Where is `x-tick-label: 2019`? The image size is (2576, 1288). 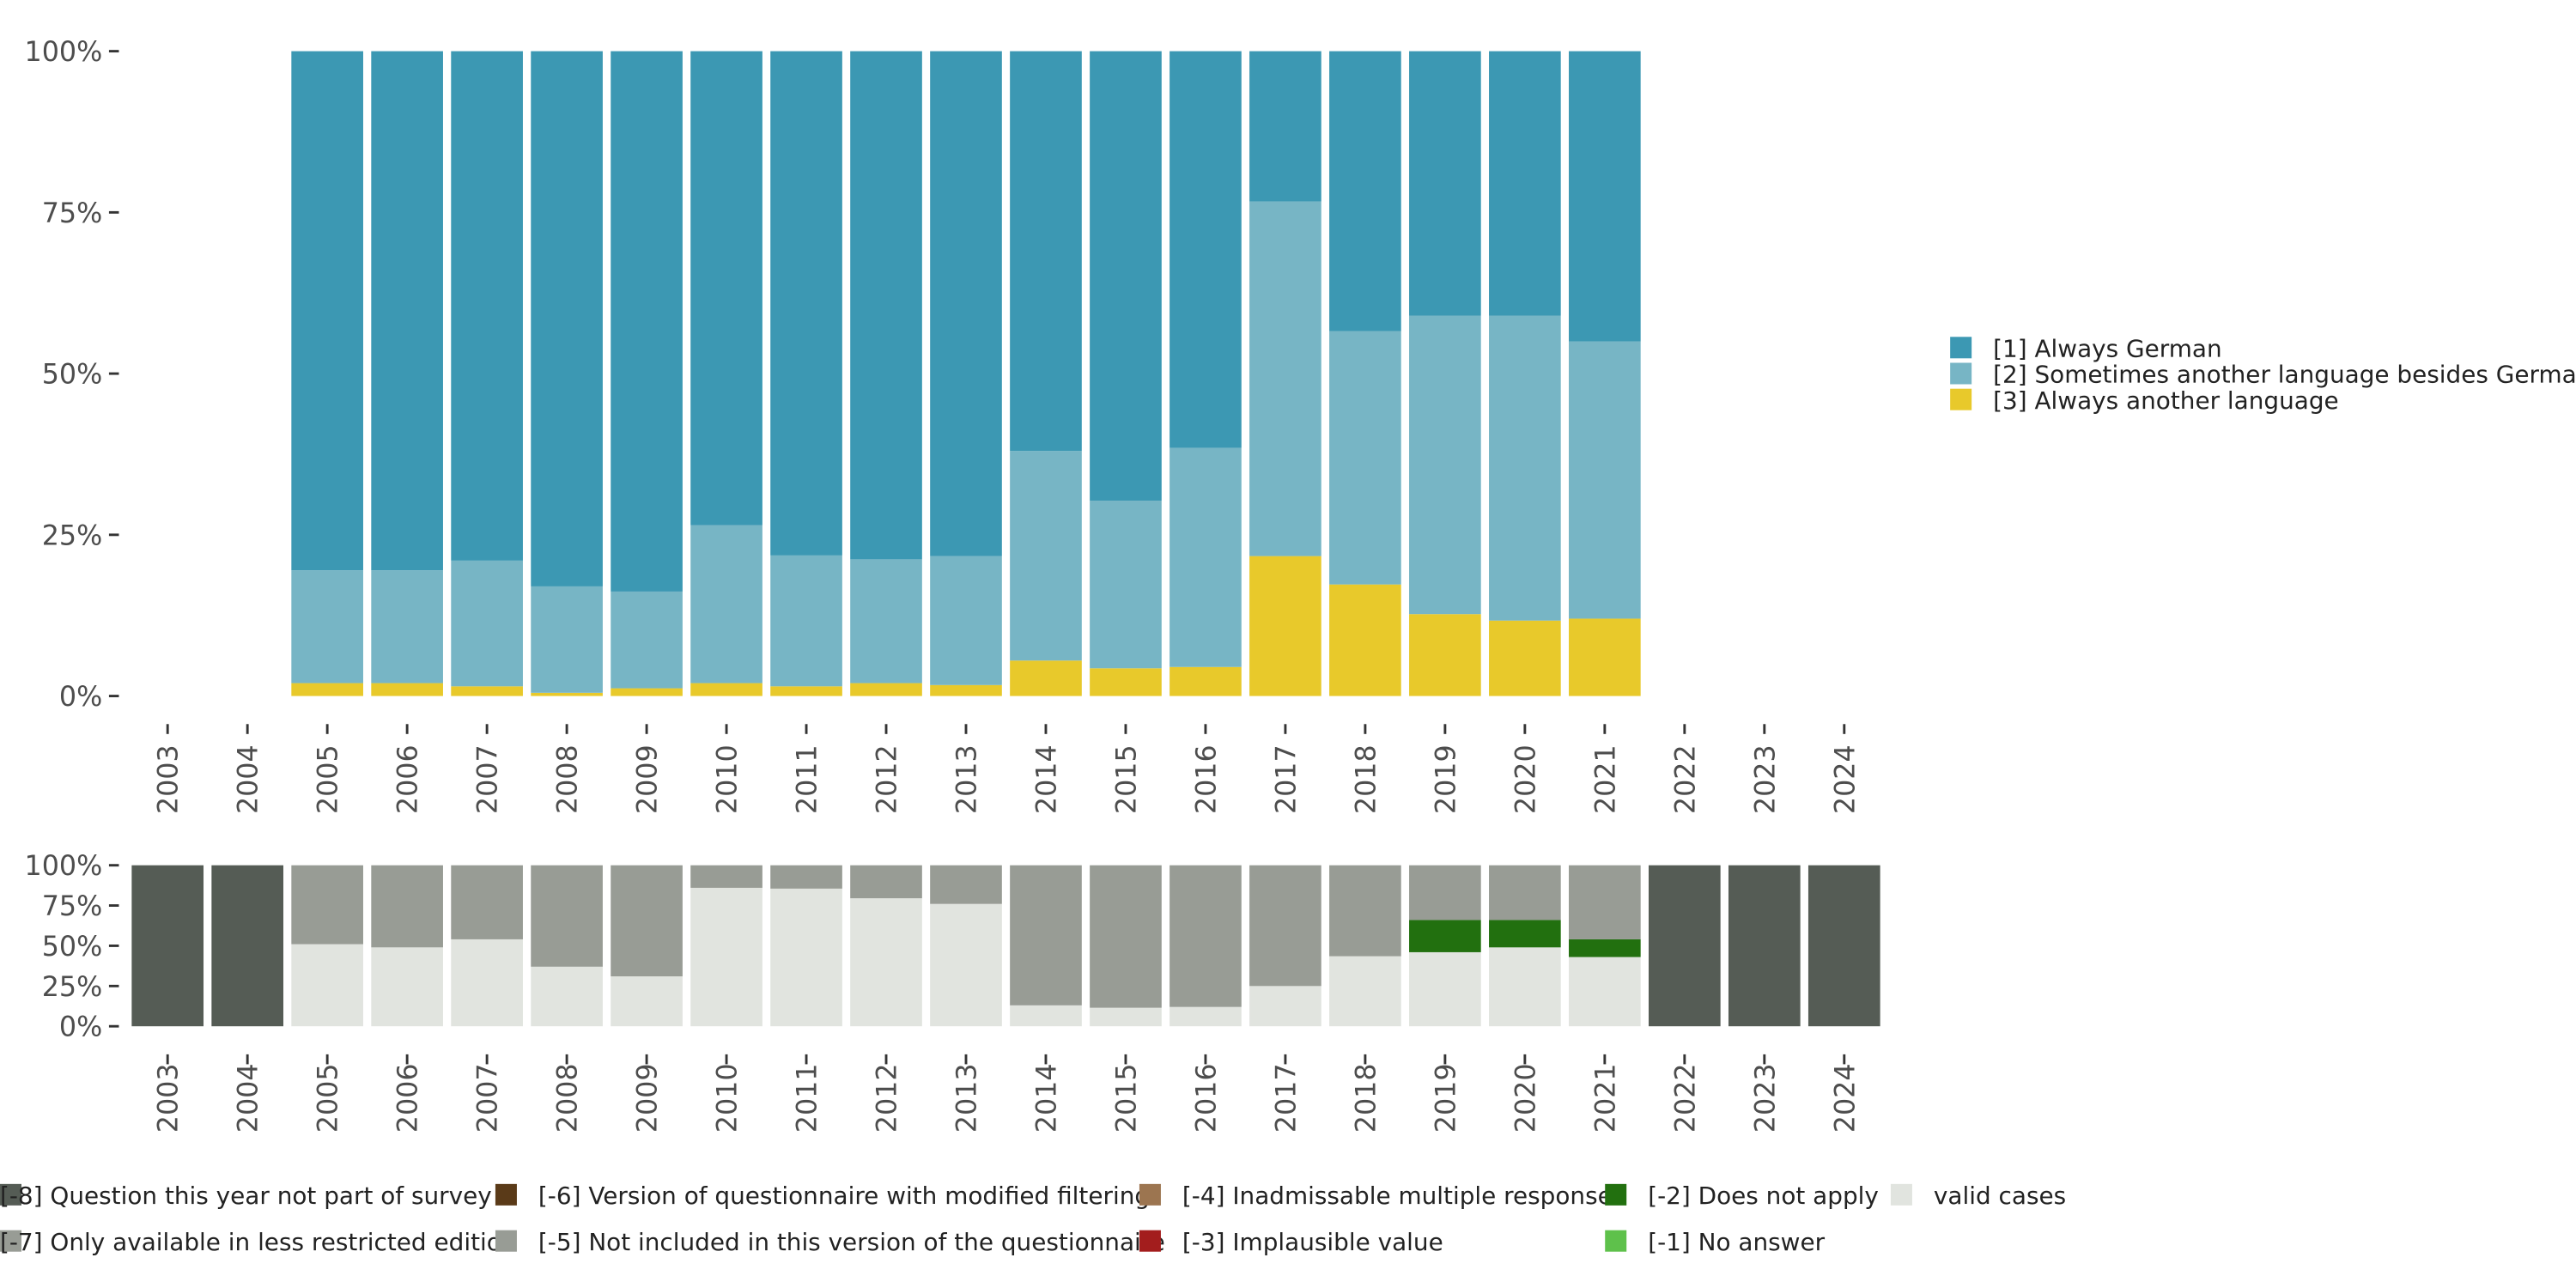
x-tick-label: 2019 is located at coordinates (1446, 1098).